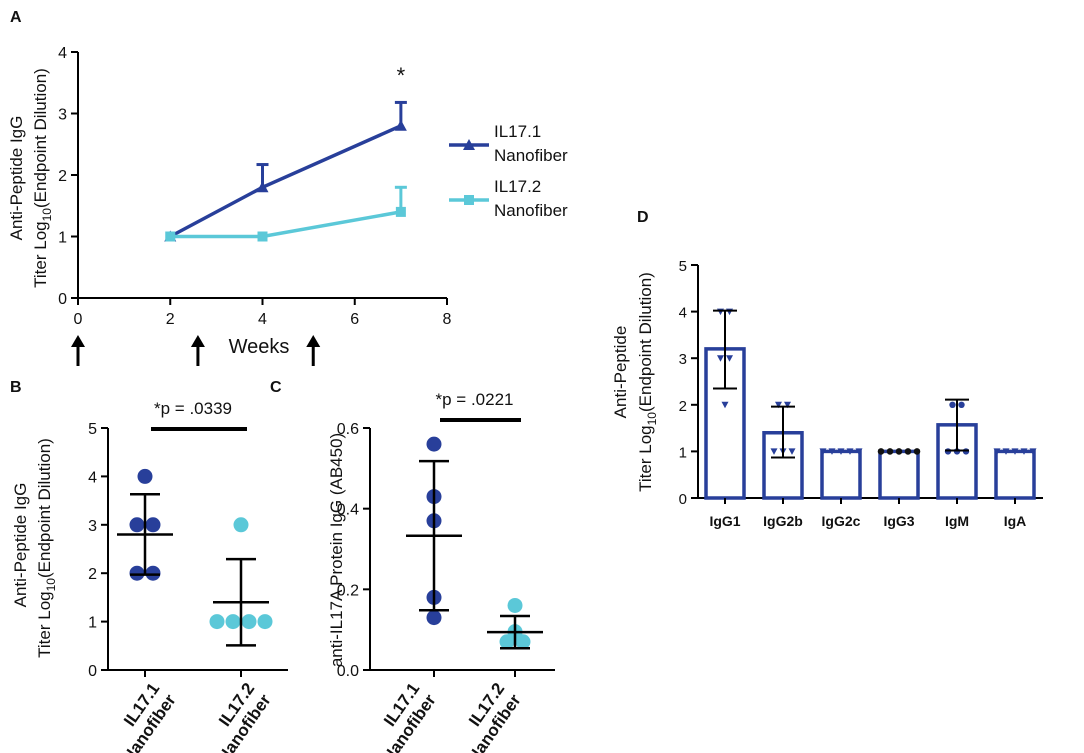 This screenshot has width=1084, height=753. What do you see at coordinates (193, 408) in the screenshot?
I see `p-value: *p = .0339` at bounding box center [193, 408].